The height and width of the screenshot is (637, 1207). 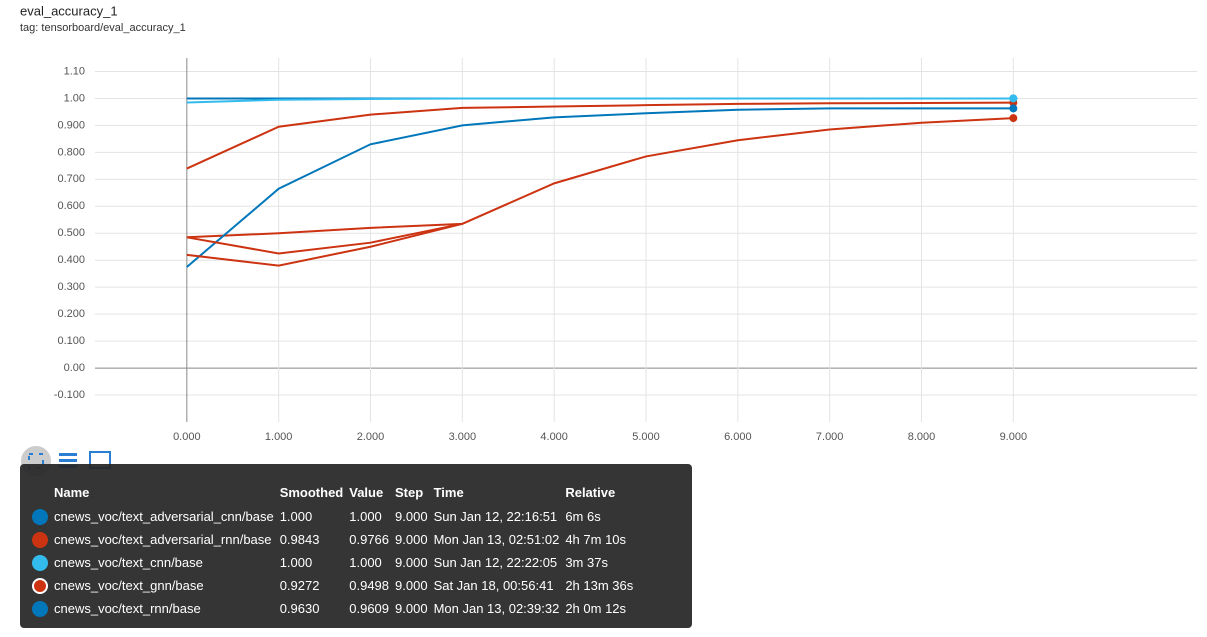 I want to click on cell: 2h 13m 36s, so click(x=599, y=585).